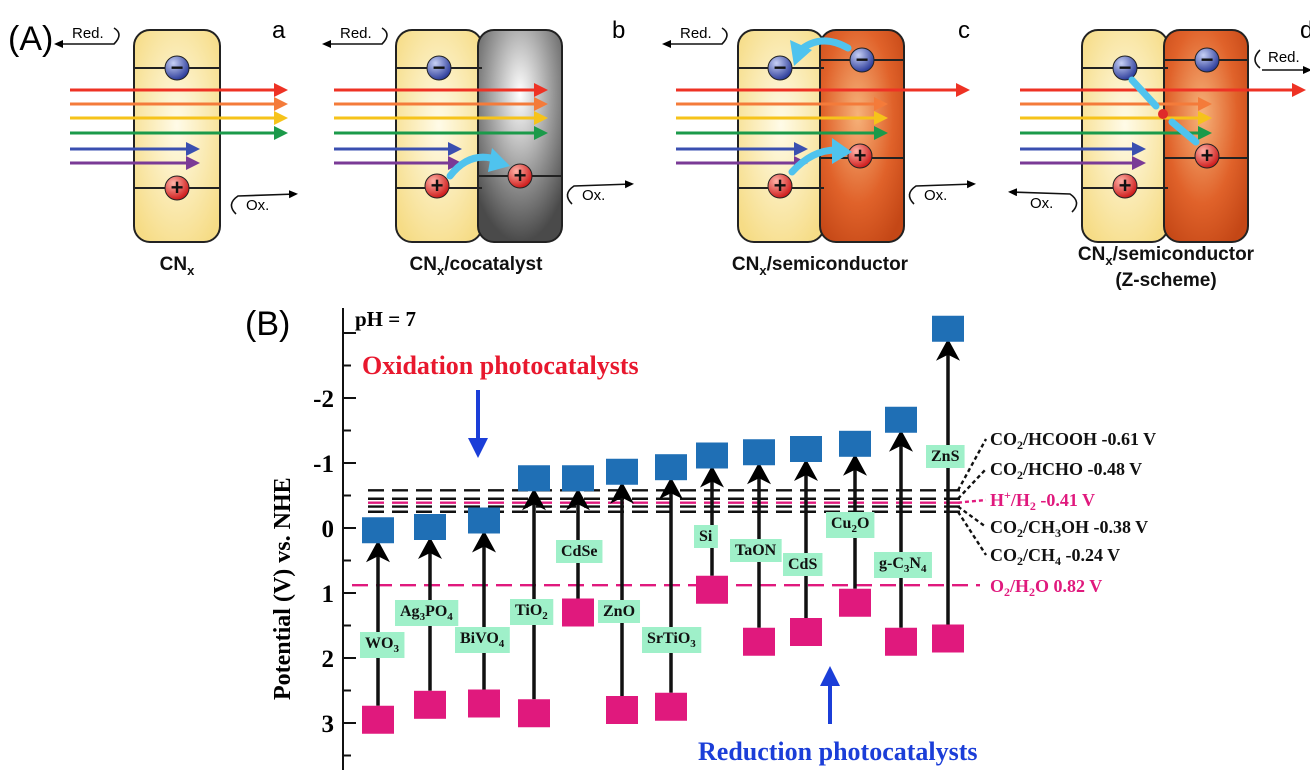 Image resolution: width=1310 pixels, height=770 pixels. I want to click on material-gc3: g-C3N4, so click(903, 531).